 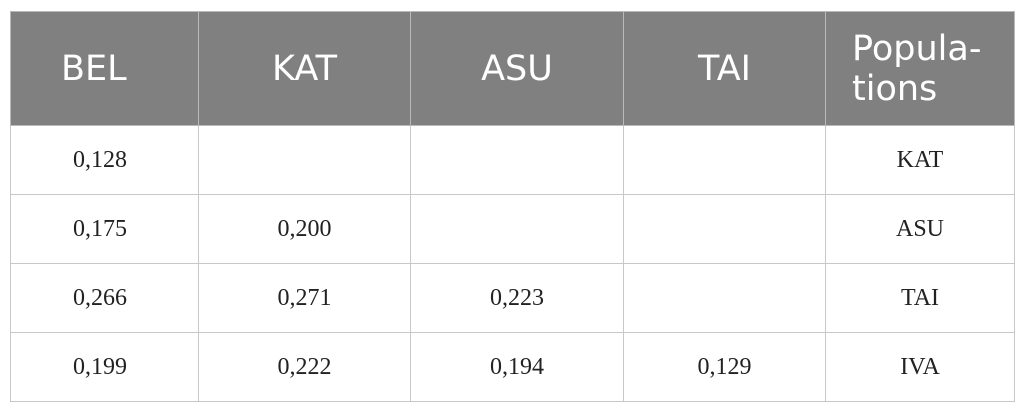 What do you see at coordinates (724, 367) in the screenshot?
I see `cell-tai: 0,129` at bounding box center [724, 367].